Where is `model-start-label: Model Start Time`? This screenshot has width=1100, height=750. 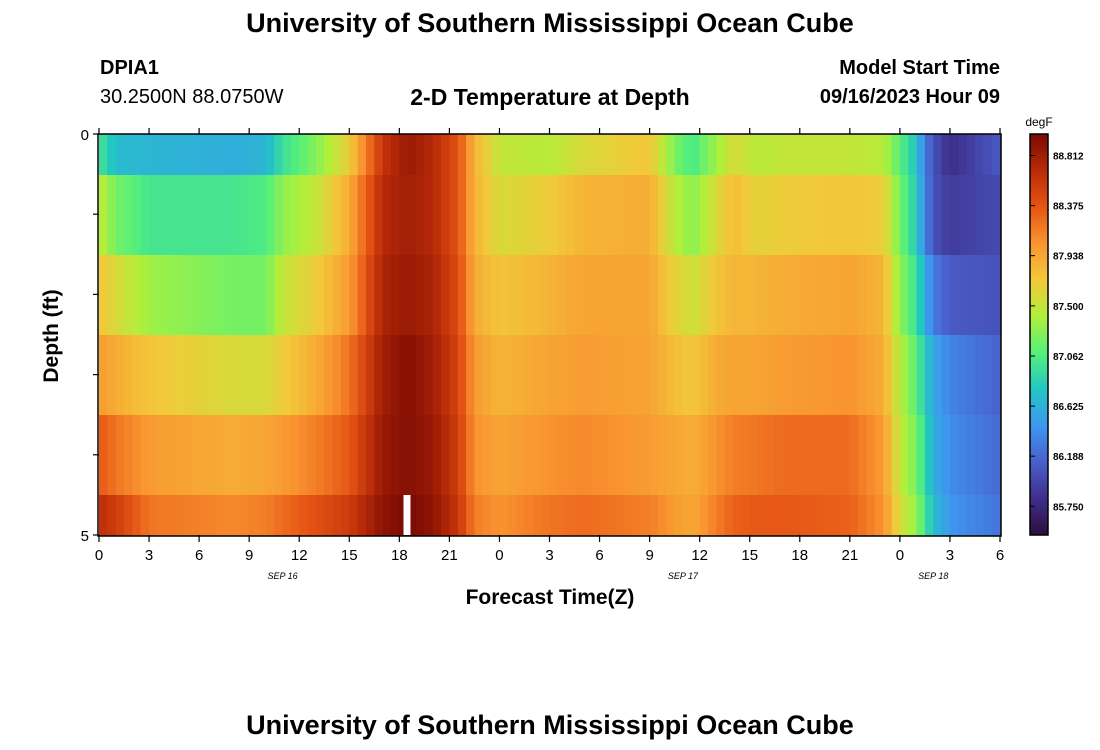
model-start-label: Model Start Time is located at coordinates (919, 68).